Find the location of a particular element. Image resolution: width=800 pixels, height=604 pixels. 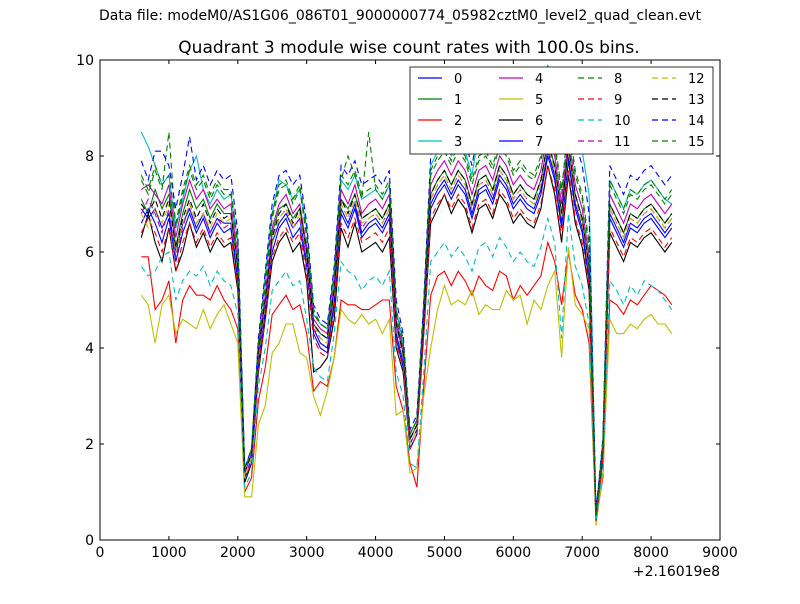

x-offset-label: +2.16019e8 is located at coordinates (676, 572).